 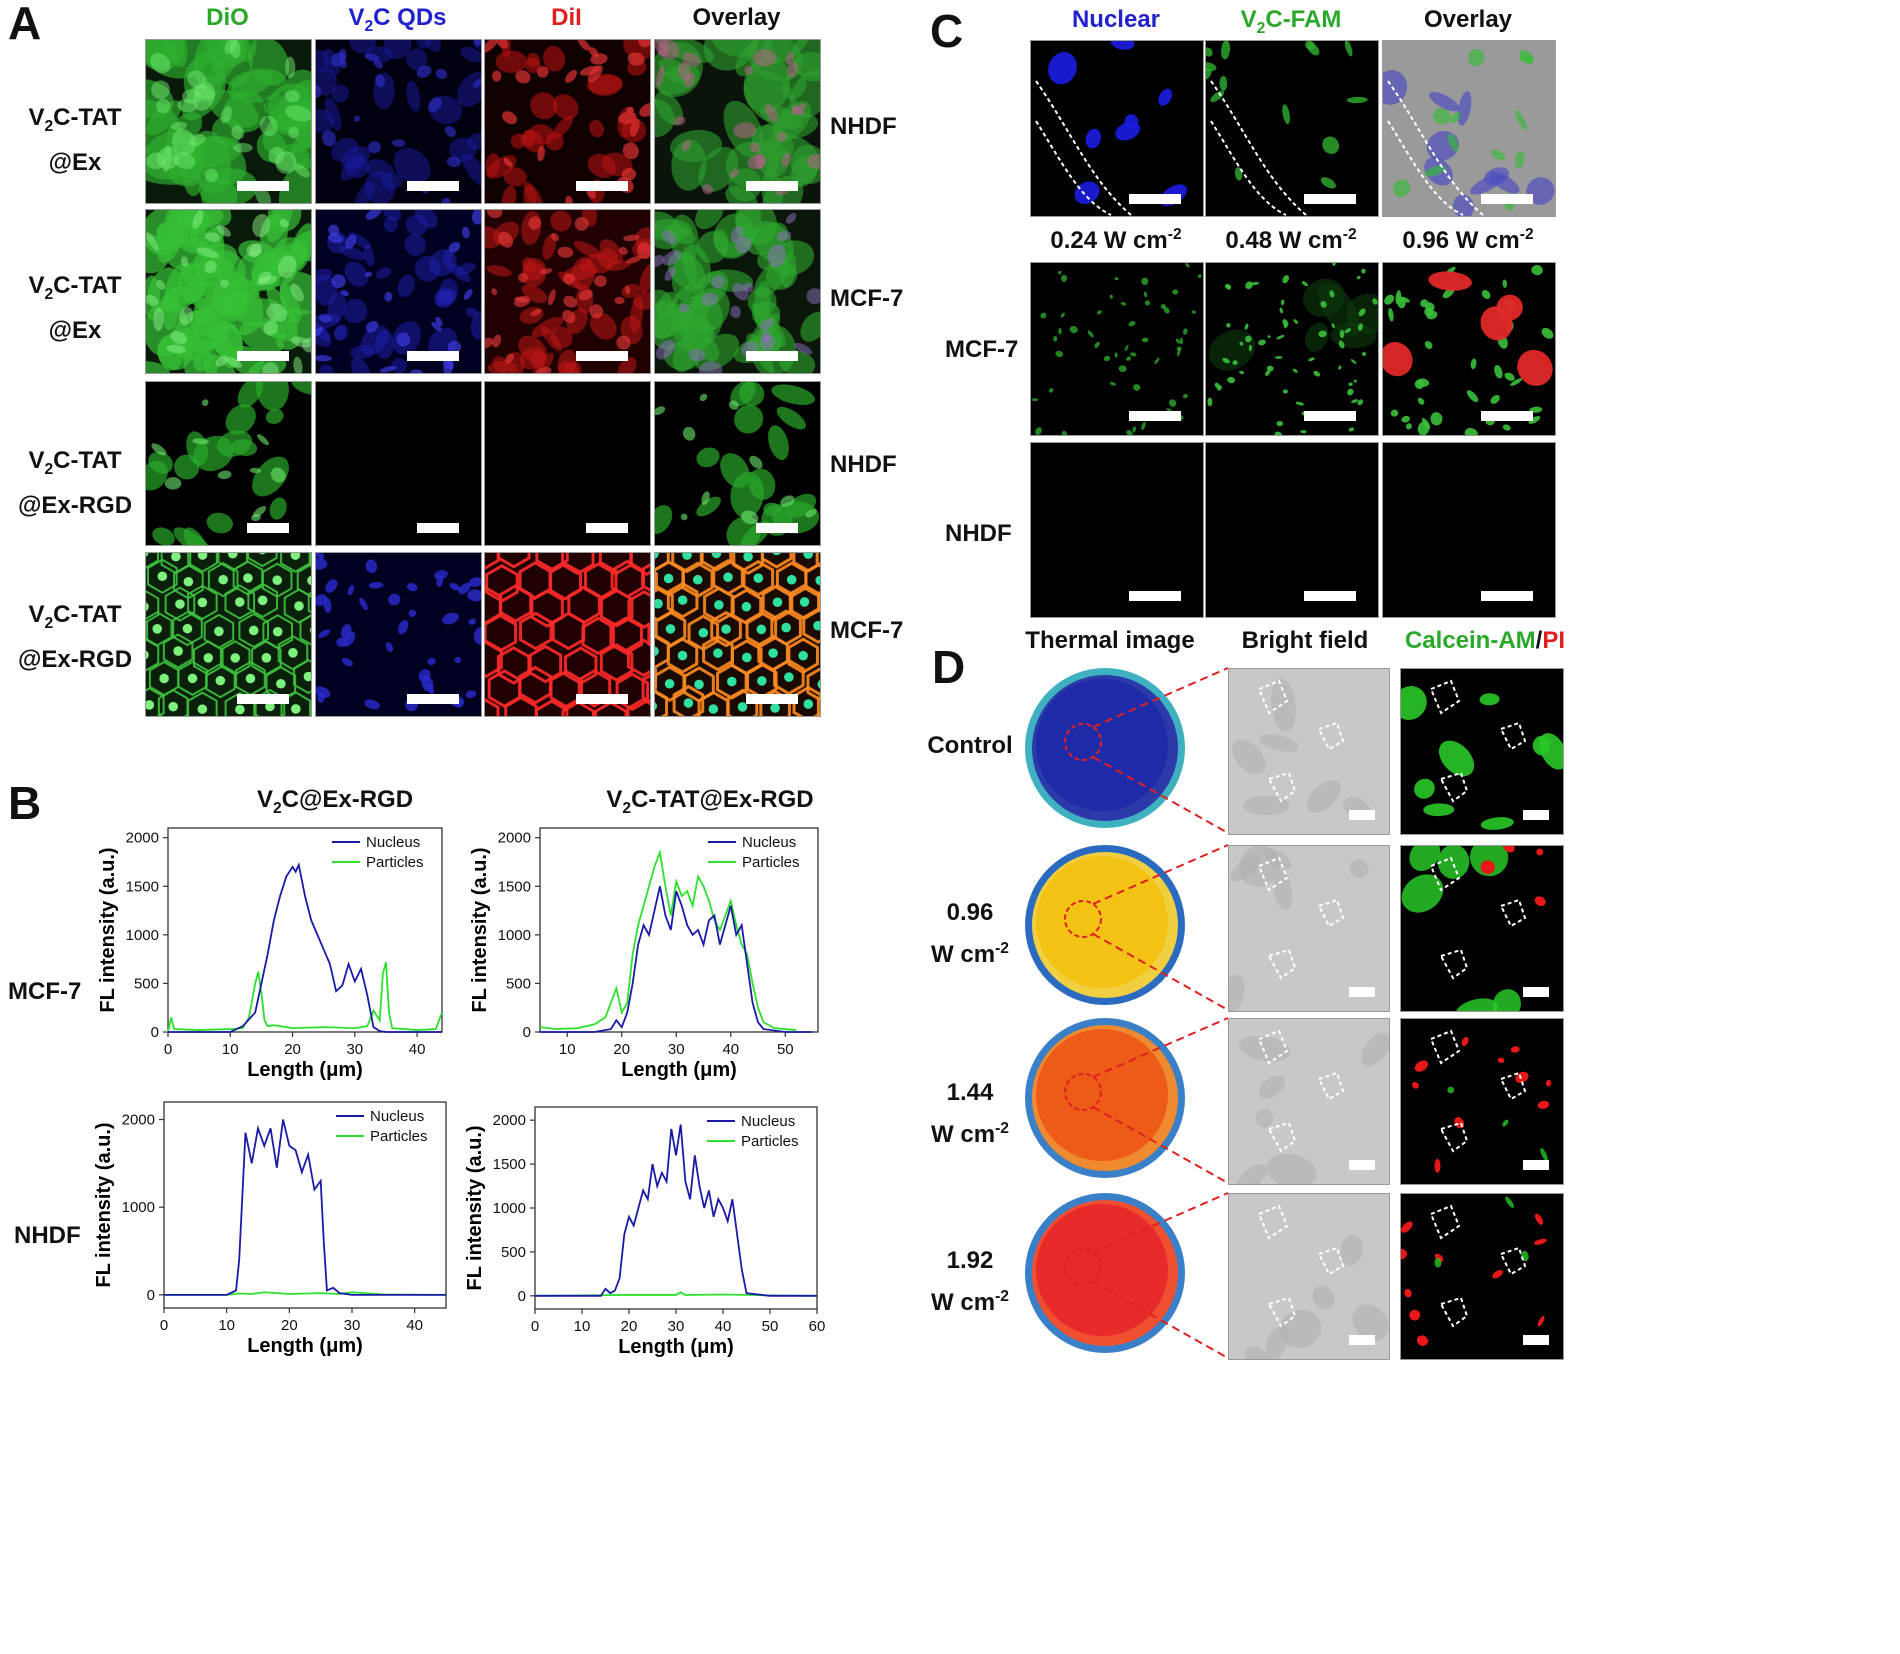 I want to click on panel-a-image-r4-c2, so click(x=398, y=634).